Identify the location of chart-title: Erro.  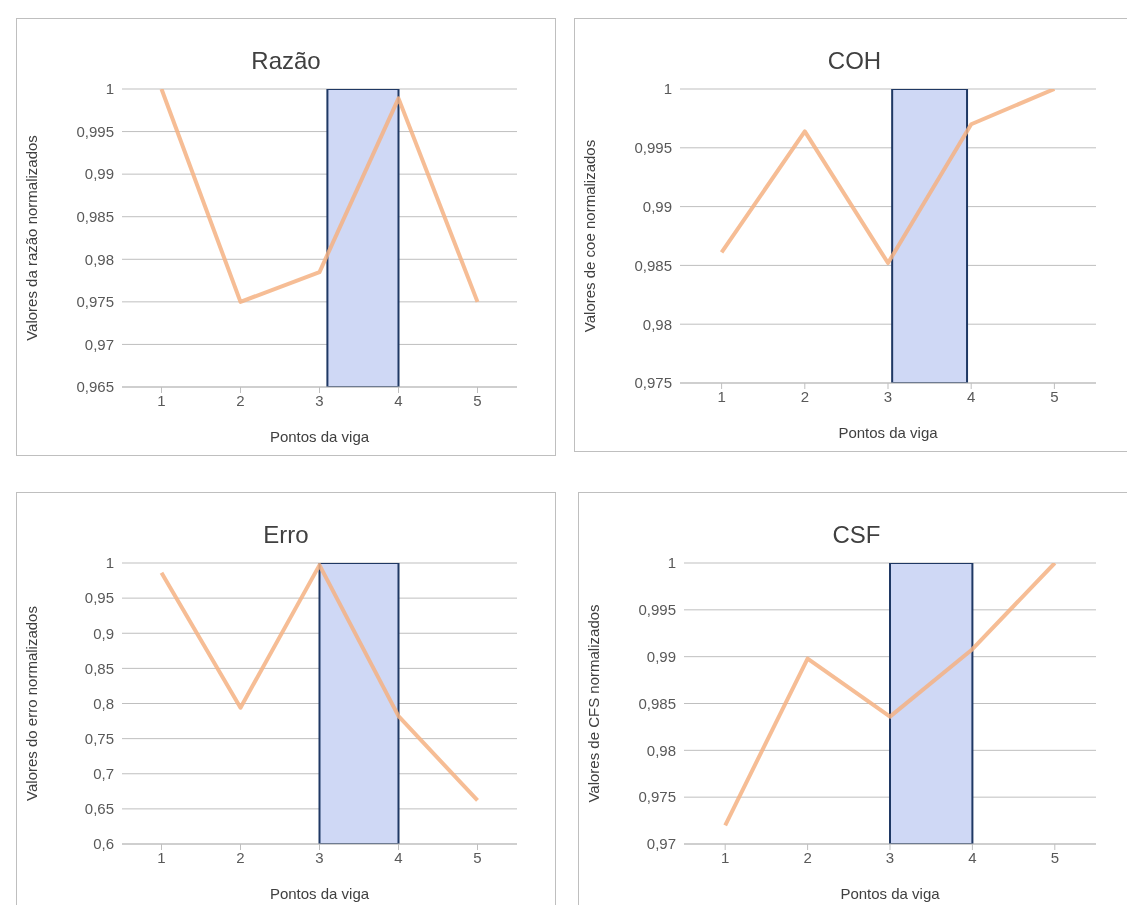
(286, 535).